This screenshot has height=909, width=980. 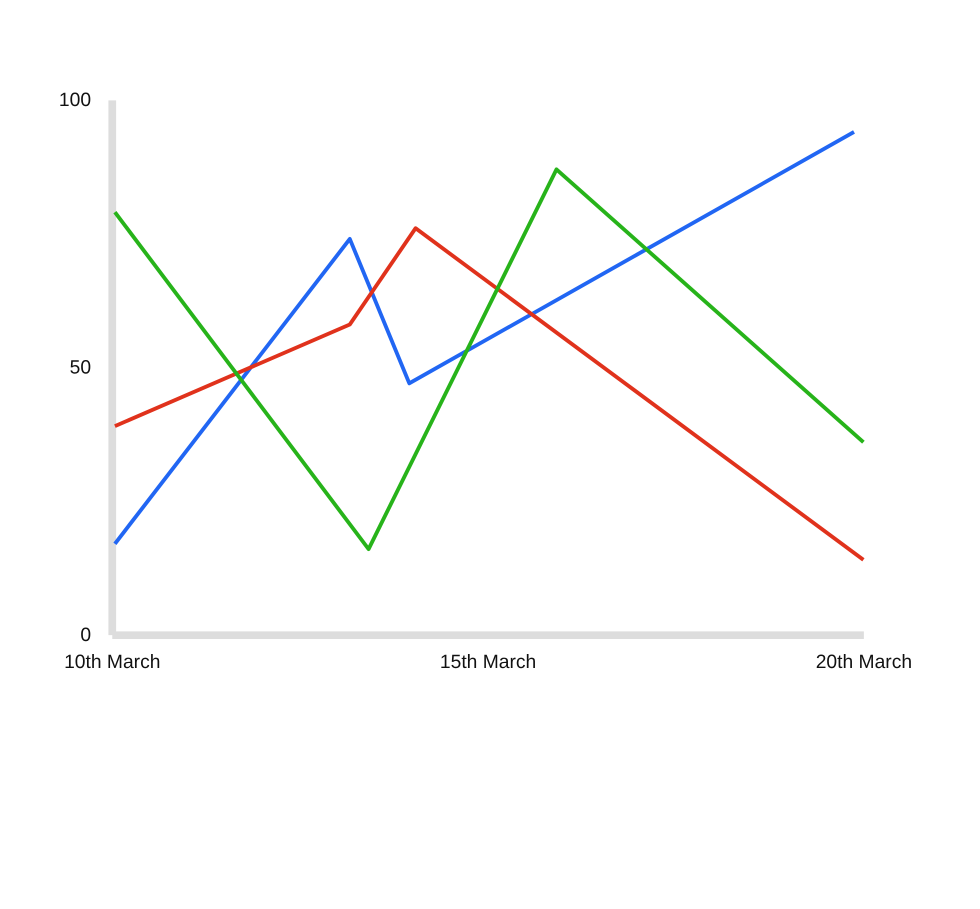 What do you see at coordinates (112, 662) in the screenshot?
I see `x-tick-label: 10th March` at bounding box center [112, 662].